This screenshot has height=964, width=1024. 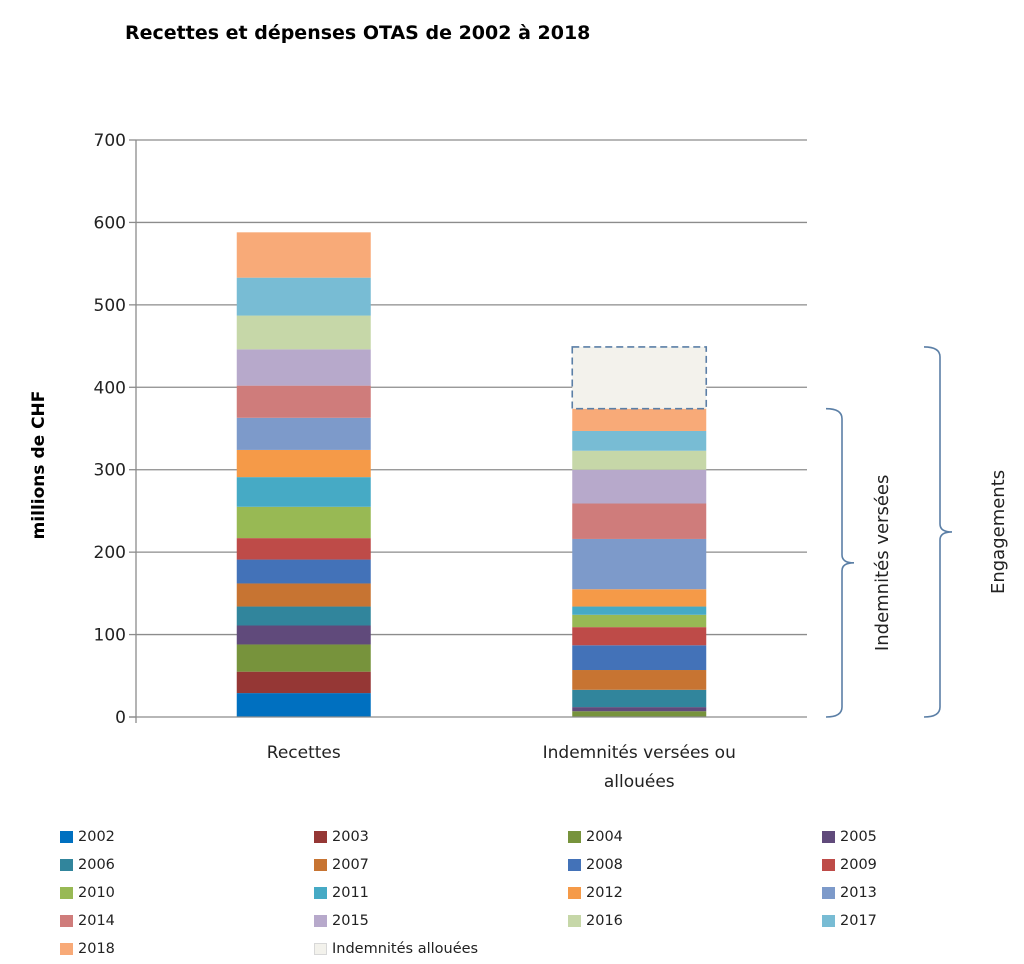 What do you see at coordinates (187, 948) in the screenshot?
I see `legend-item: 2018` at bounding box center [187, 948].